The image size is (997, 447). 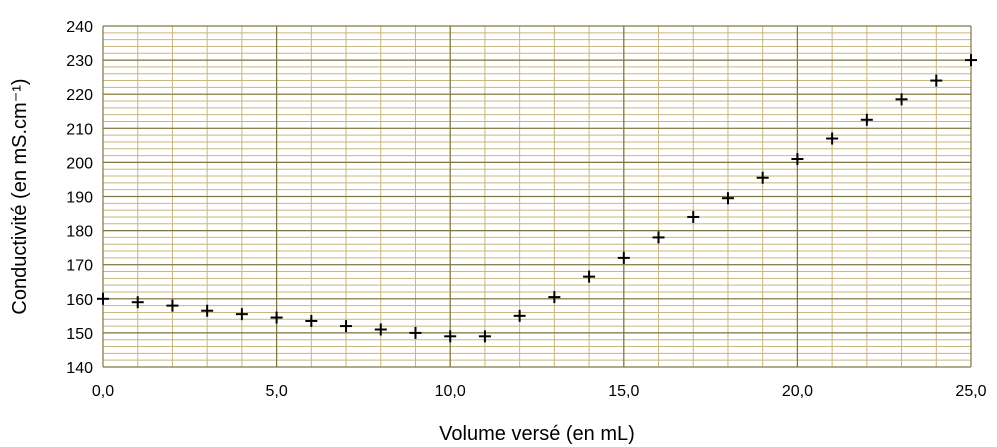 I want to click on y-tick-labels: 140 150 160 170 180 190 200 210 220 230 240, so click(x=79, y=198).